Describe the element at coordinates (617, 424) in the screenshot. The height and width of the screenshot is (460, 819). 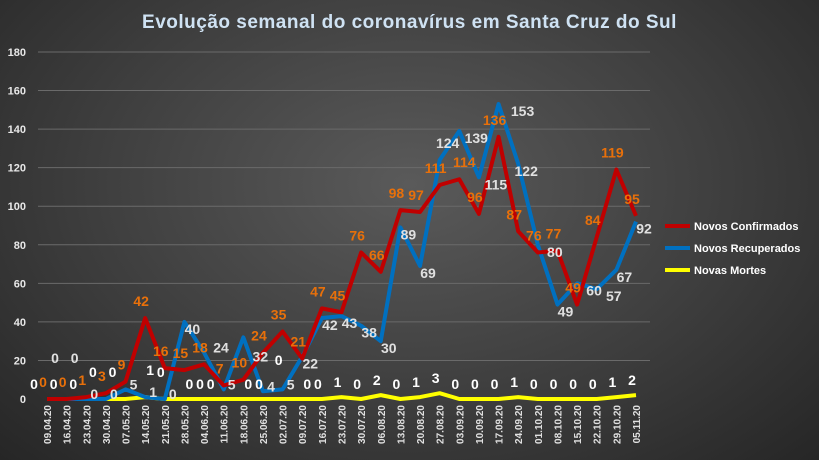
I see `x-tick-label: 29.10.20` at that location.